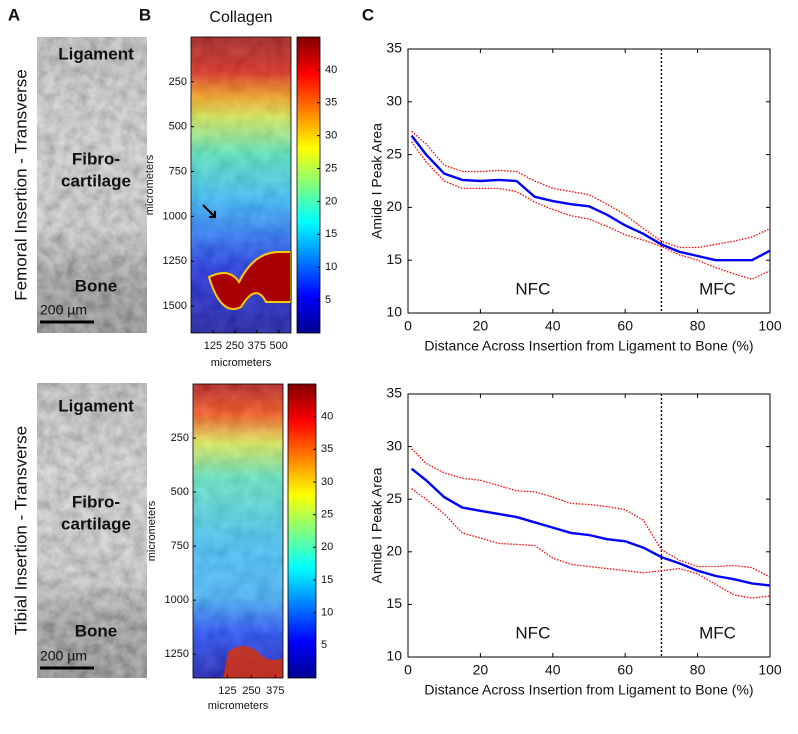 The image size is (798, 734). What do you see at coordinates (368, 14) in the screenshot?
I see `panel-label: C` at bounding box center [368, 14].